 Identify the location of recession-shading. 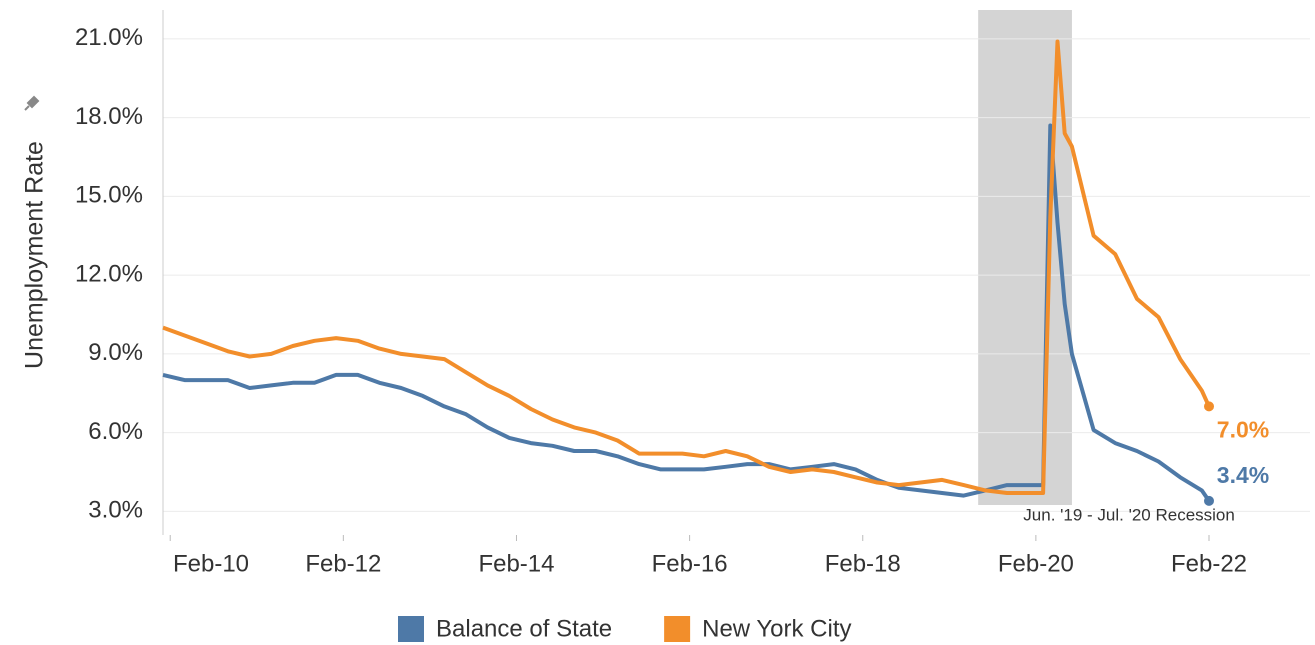
(1025, 257).